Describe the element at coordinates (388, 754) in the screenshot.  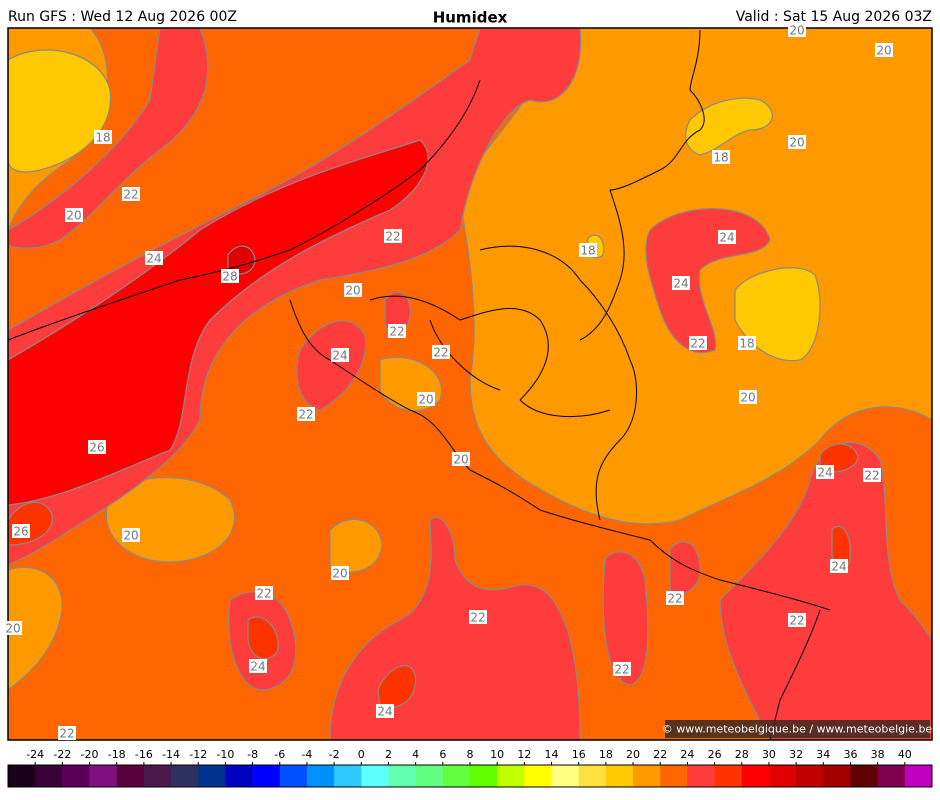
I see `colorbar-tick-label: 2` at that location.